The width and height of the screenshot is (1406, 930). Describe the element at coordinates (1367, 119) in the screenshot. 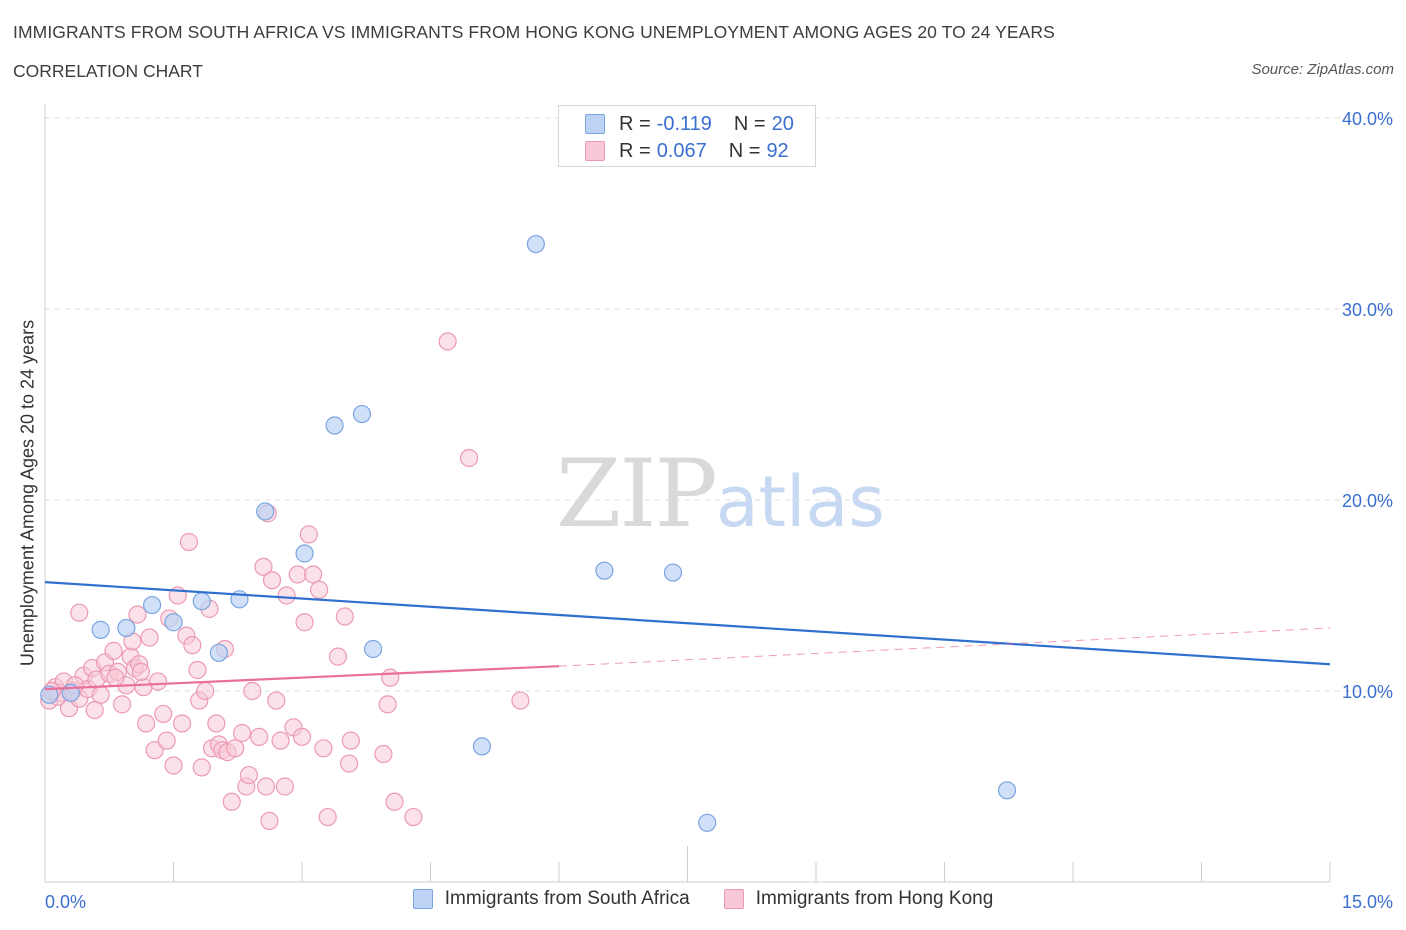

I see `y-tick-label: 40.0%` at that location.